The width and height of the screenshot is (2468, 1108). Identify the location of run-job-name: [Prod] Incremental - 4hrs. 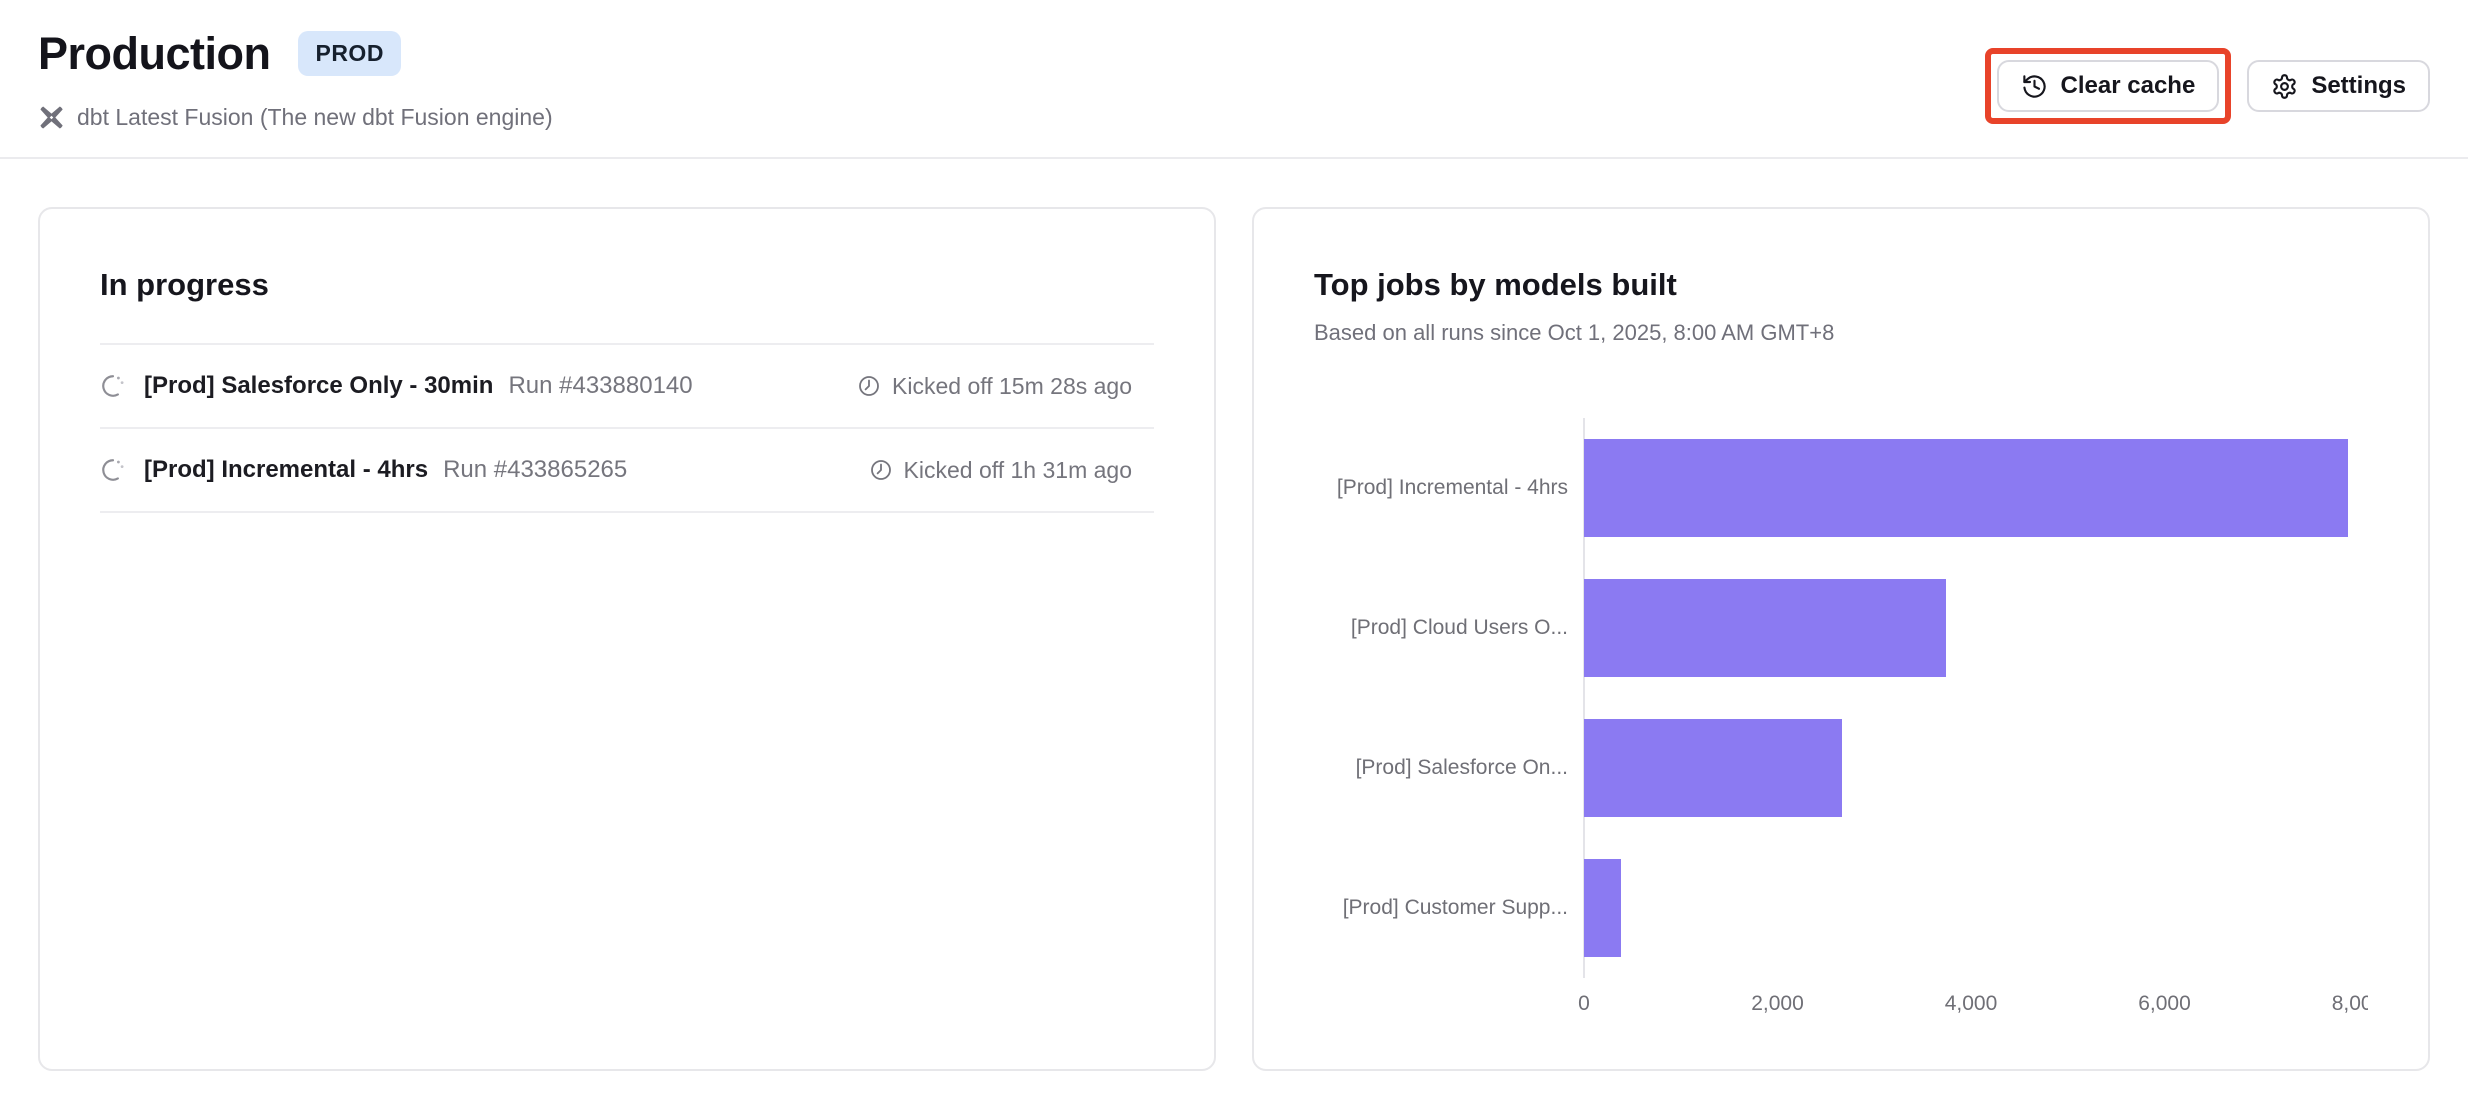
(286, 470).